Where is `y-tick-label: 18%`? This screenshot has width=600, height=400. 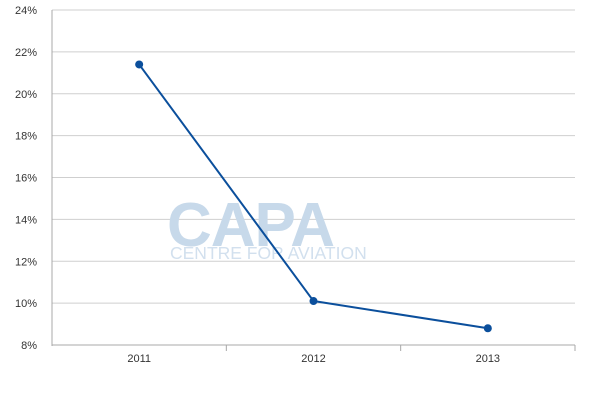
y-tick-label: 18% is located at coordinates (26, 137).